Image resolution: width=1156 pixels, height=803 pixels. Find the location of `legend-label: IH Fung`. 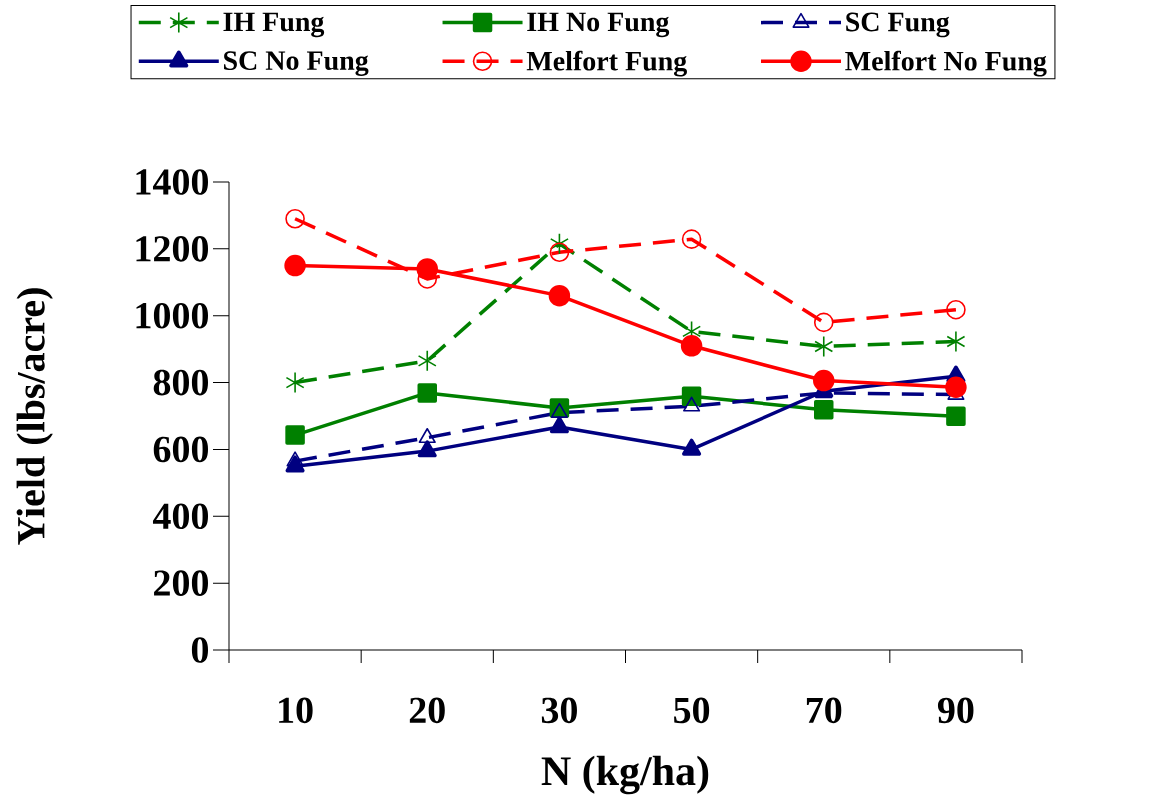

legend-label: IH Fung is located at coordinates (274, 25).